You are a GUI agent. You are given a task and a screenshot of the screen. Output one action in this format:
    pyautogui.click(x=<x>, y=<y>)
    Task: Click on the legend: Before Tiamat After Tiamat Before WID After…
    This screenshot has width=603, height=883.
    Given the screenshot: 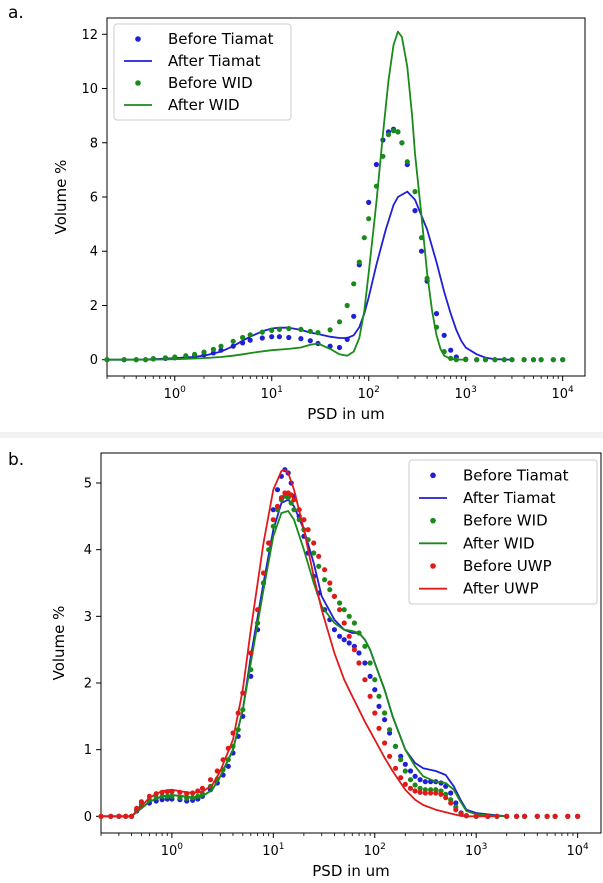 What is the action you would take?
    pyautogui.click(x=202, y=72)
    